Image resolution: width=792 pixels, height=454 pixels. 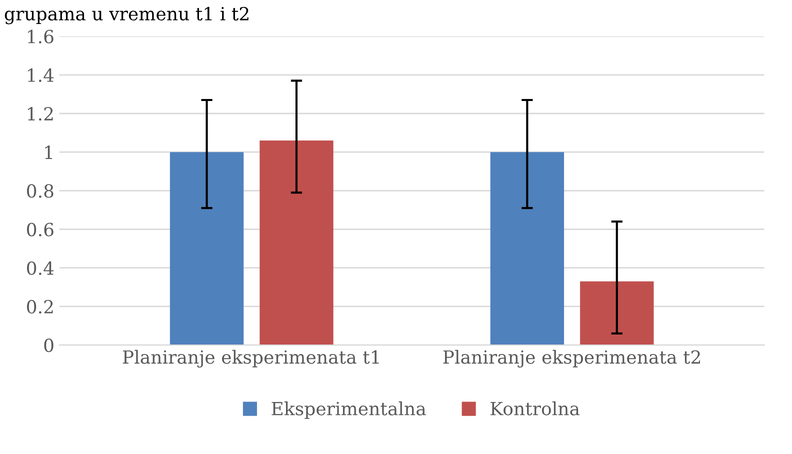 I want to click on y-tick-label: 1.2, so click(x=40, y=113).